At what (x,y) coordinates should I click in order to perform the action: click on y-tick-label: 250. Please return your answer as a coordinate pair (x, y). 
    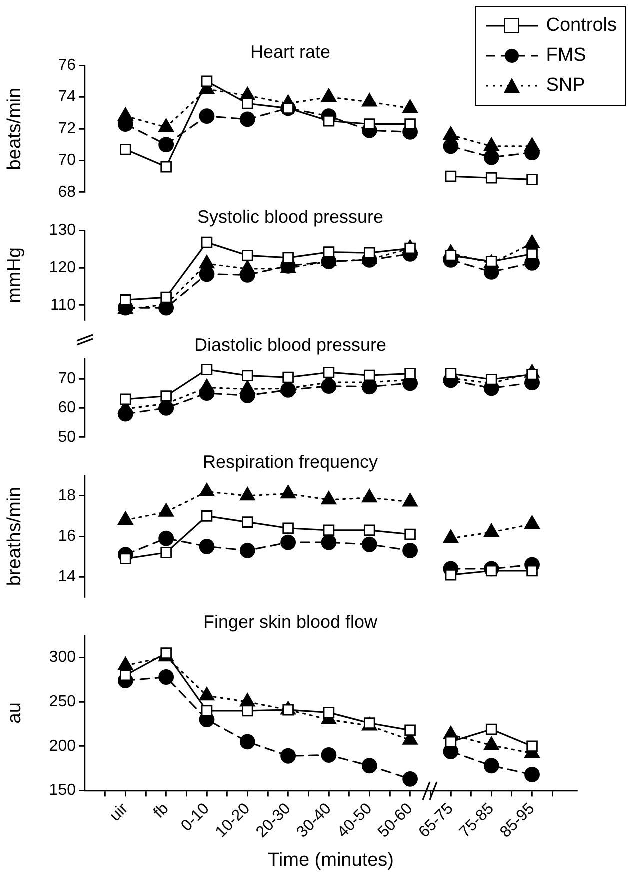
    Looking at the image, I should click on (62, 701).